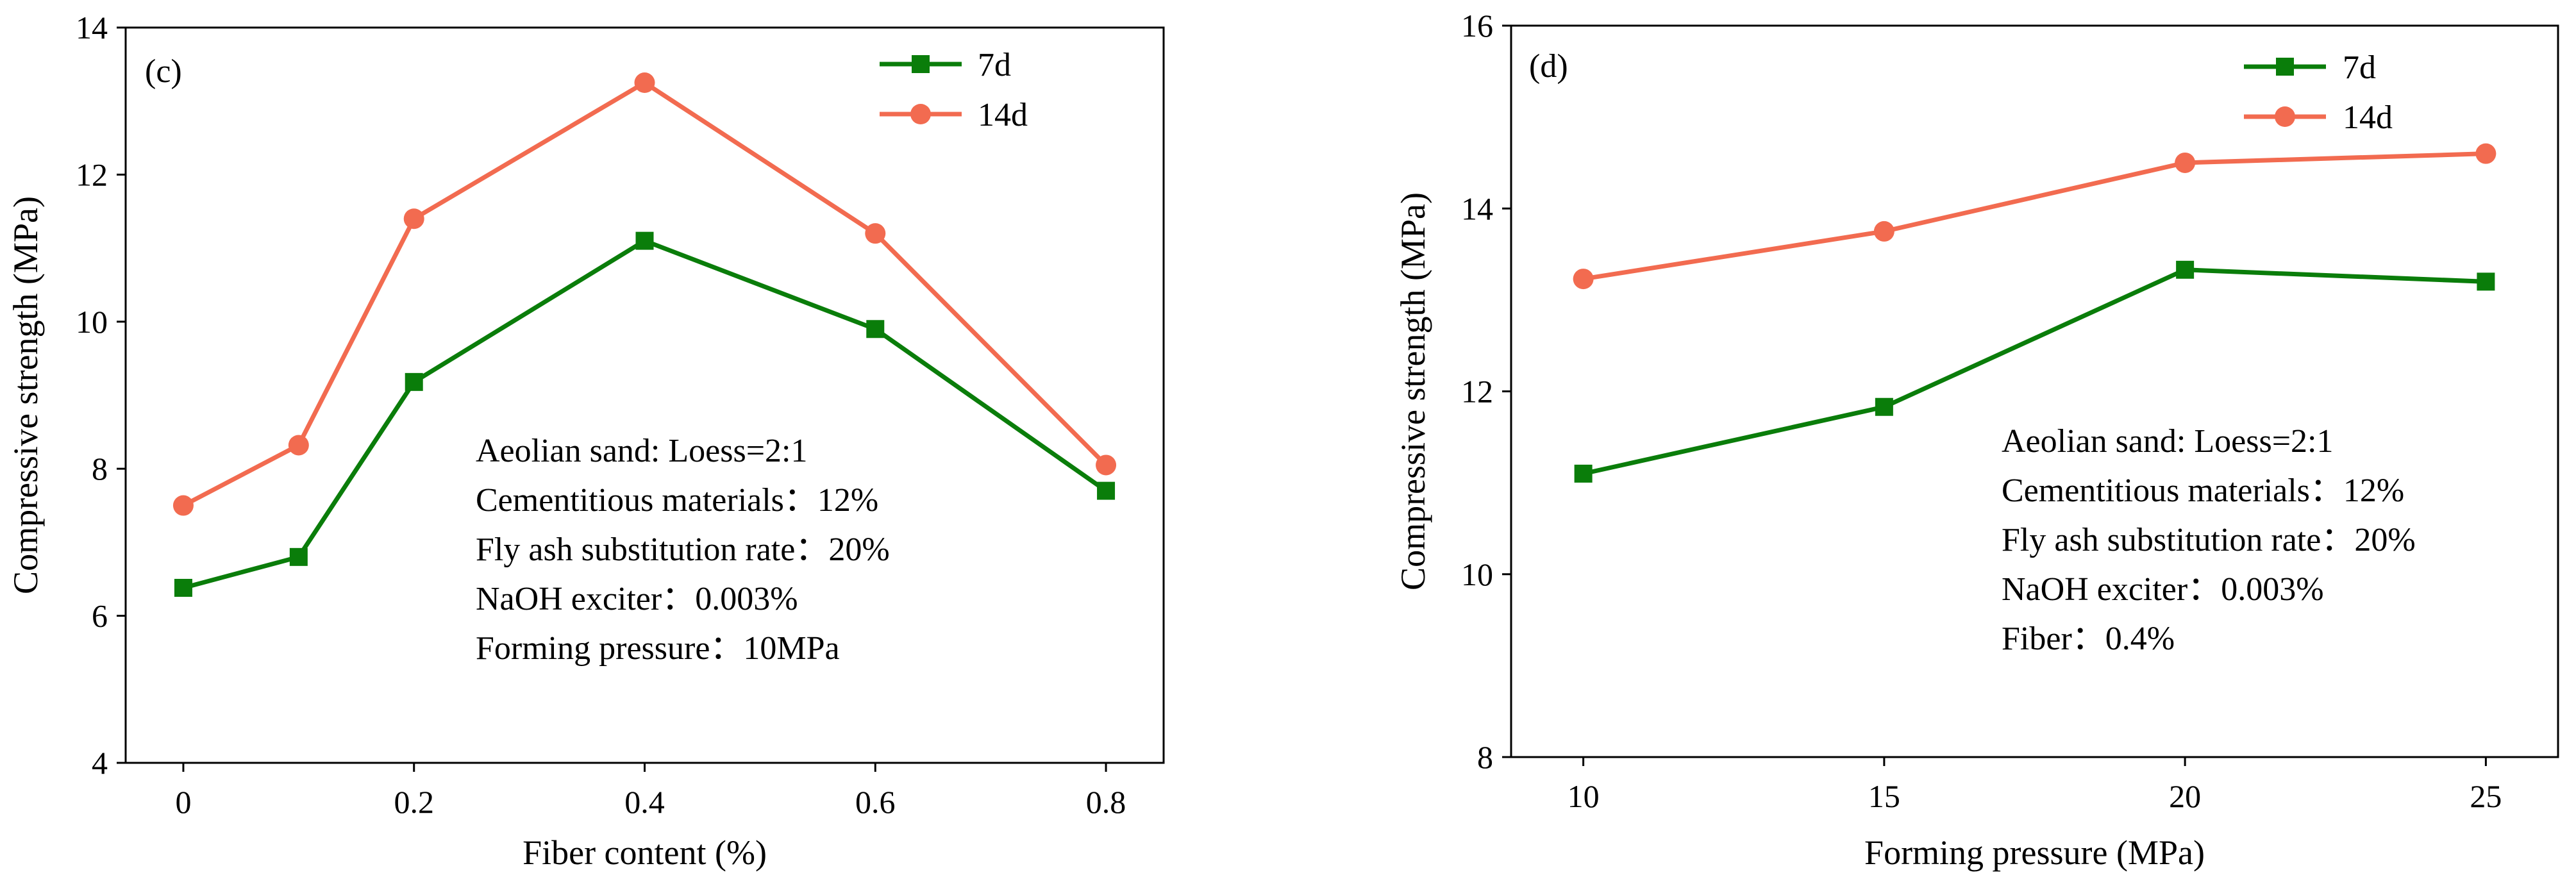 The image size is (2576, 884). Describe the element at coordinates (645, 853) in the screenshot. I see `x-axis-title: Fiber content (%)` at that location.